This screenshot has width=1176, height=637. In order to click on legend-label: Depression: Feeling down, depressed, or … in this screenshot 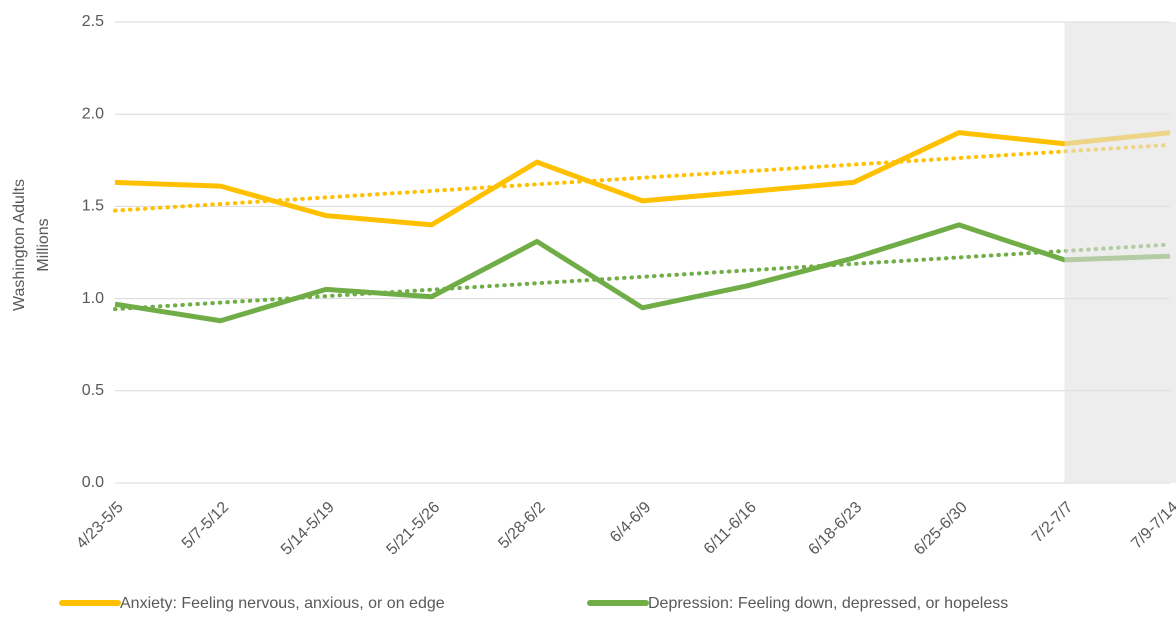, I will do `click(828, 603)`.